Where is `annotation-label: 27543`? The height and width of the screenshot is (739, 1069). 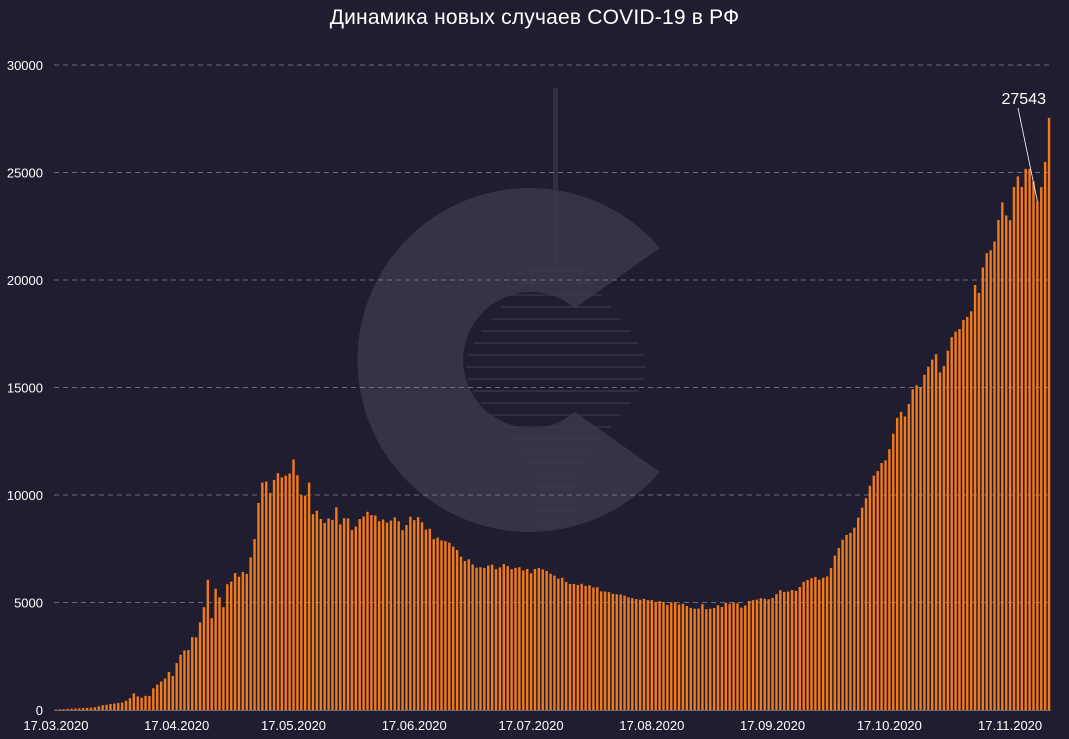
annotation-label: 27543 is located at coordinates (1024, 99).